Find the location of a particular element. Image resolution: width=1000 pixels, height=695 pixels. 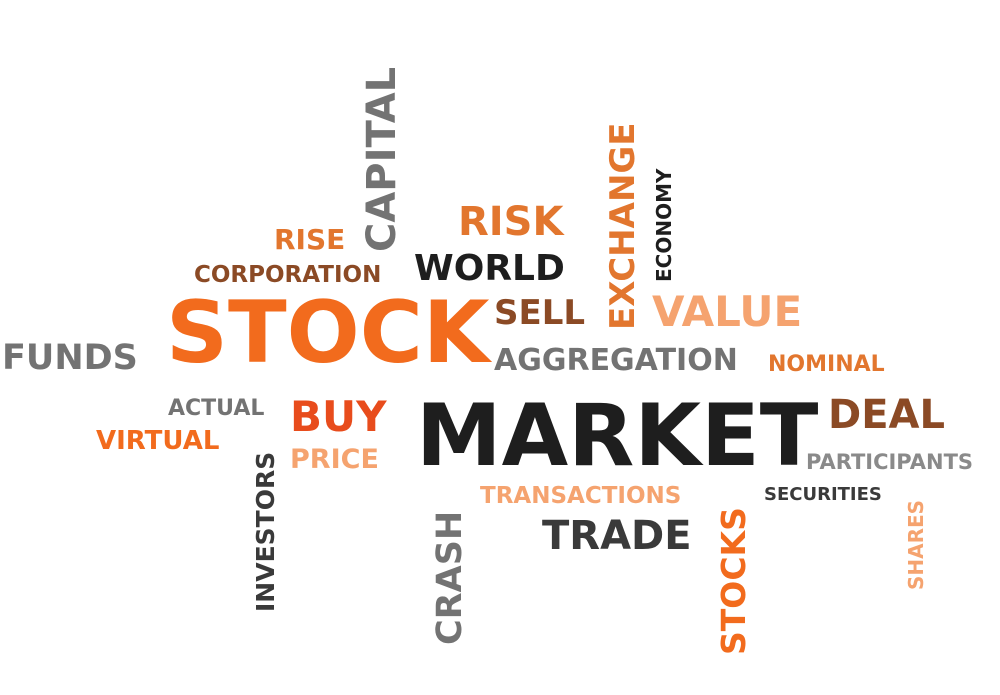

word-risk: RISK is located at coordinates (511, 222).